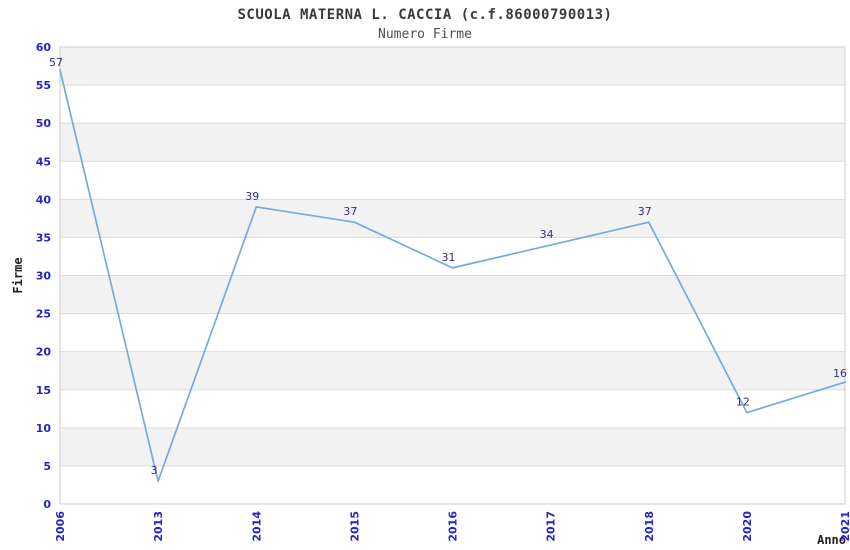  I want to click on data-point-label: 39, so click(252, 196).